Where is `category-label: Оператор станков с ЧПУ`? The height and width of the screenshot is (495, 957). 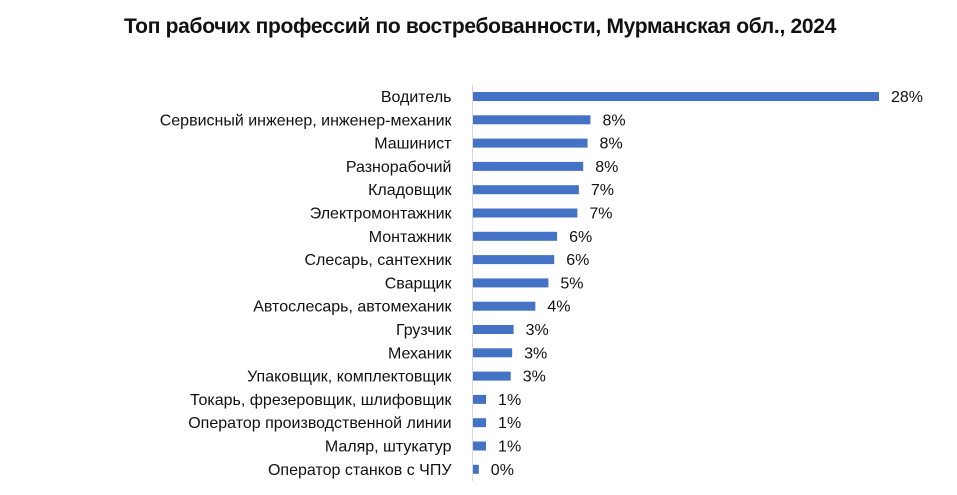
category-label: Оператор станков с ЧПУ is located at coordinates (360, 470).